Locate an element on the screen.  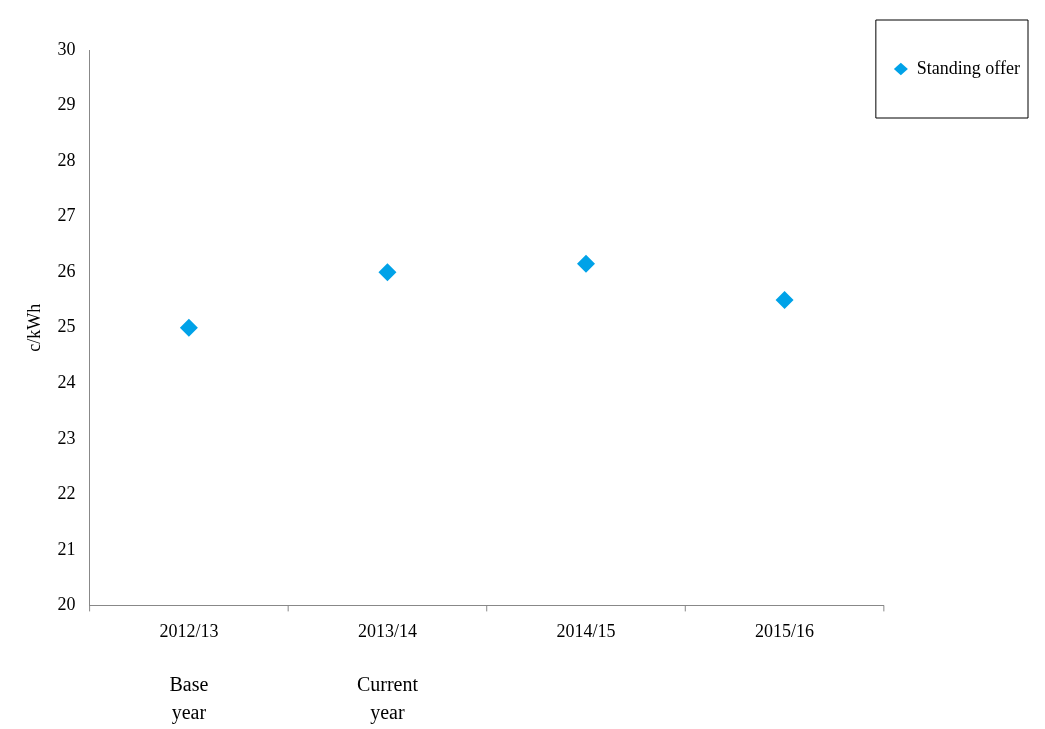
y-tick-label: 30 is located at coordinates (66, 48).